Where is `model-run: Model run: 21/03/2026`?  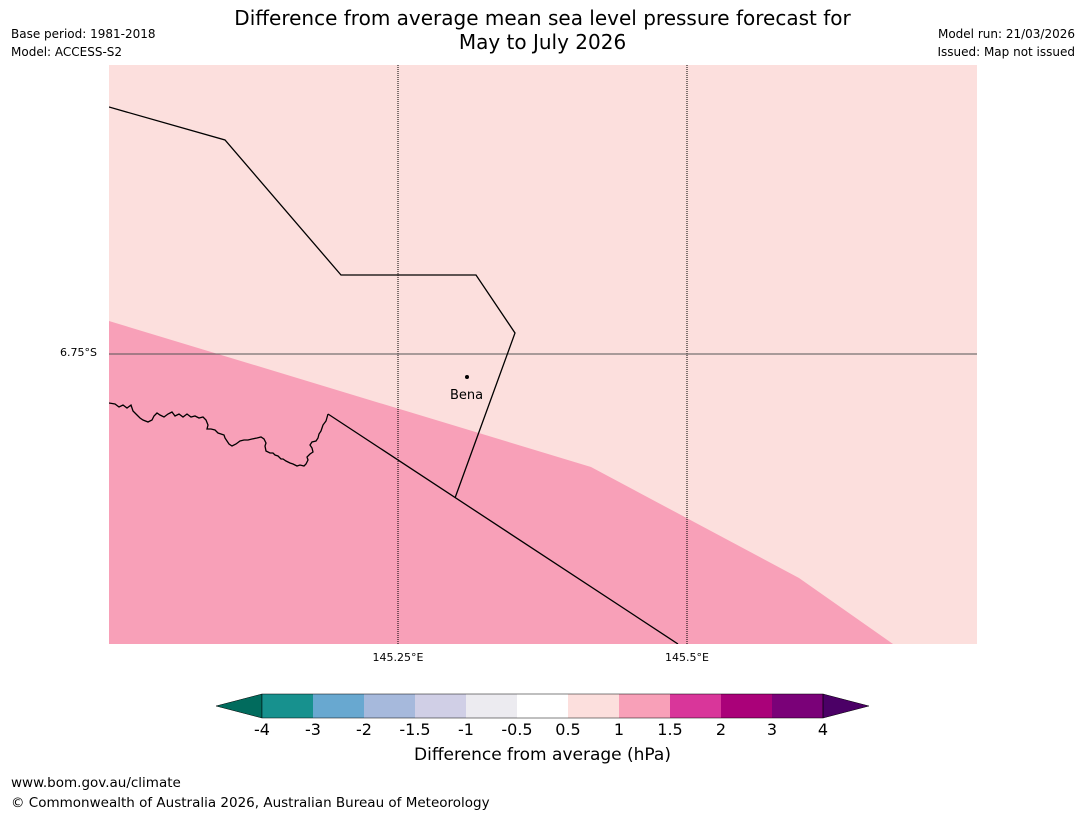
model-run: Model run: 21/03/2026 is located at coordinates (1006, 34).